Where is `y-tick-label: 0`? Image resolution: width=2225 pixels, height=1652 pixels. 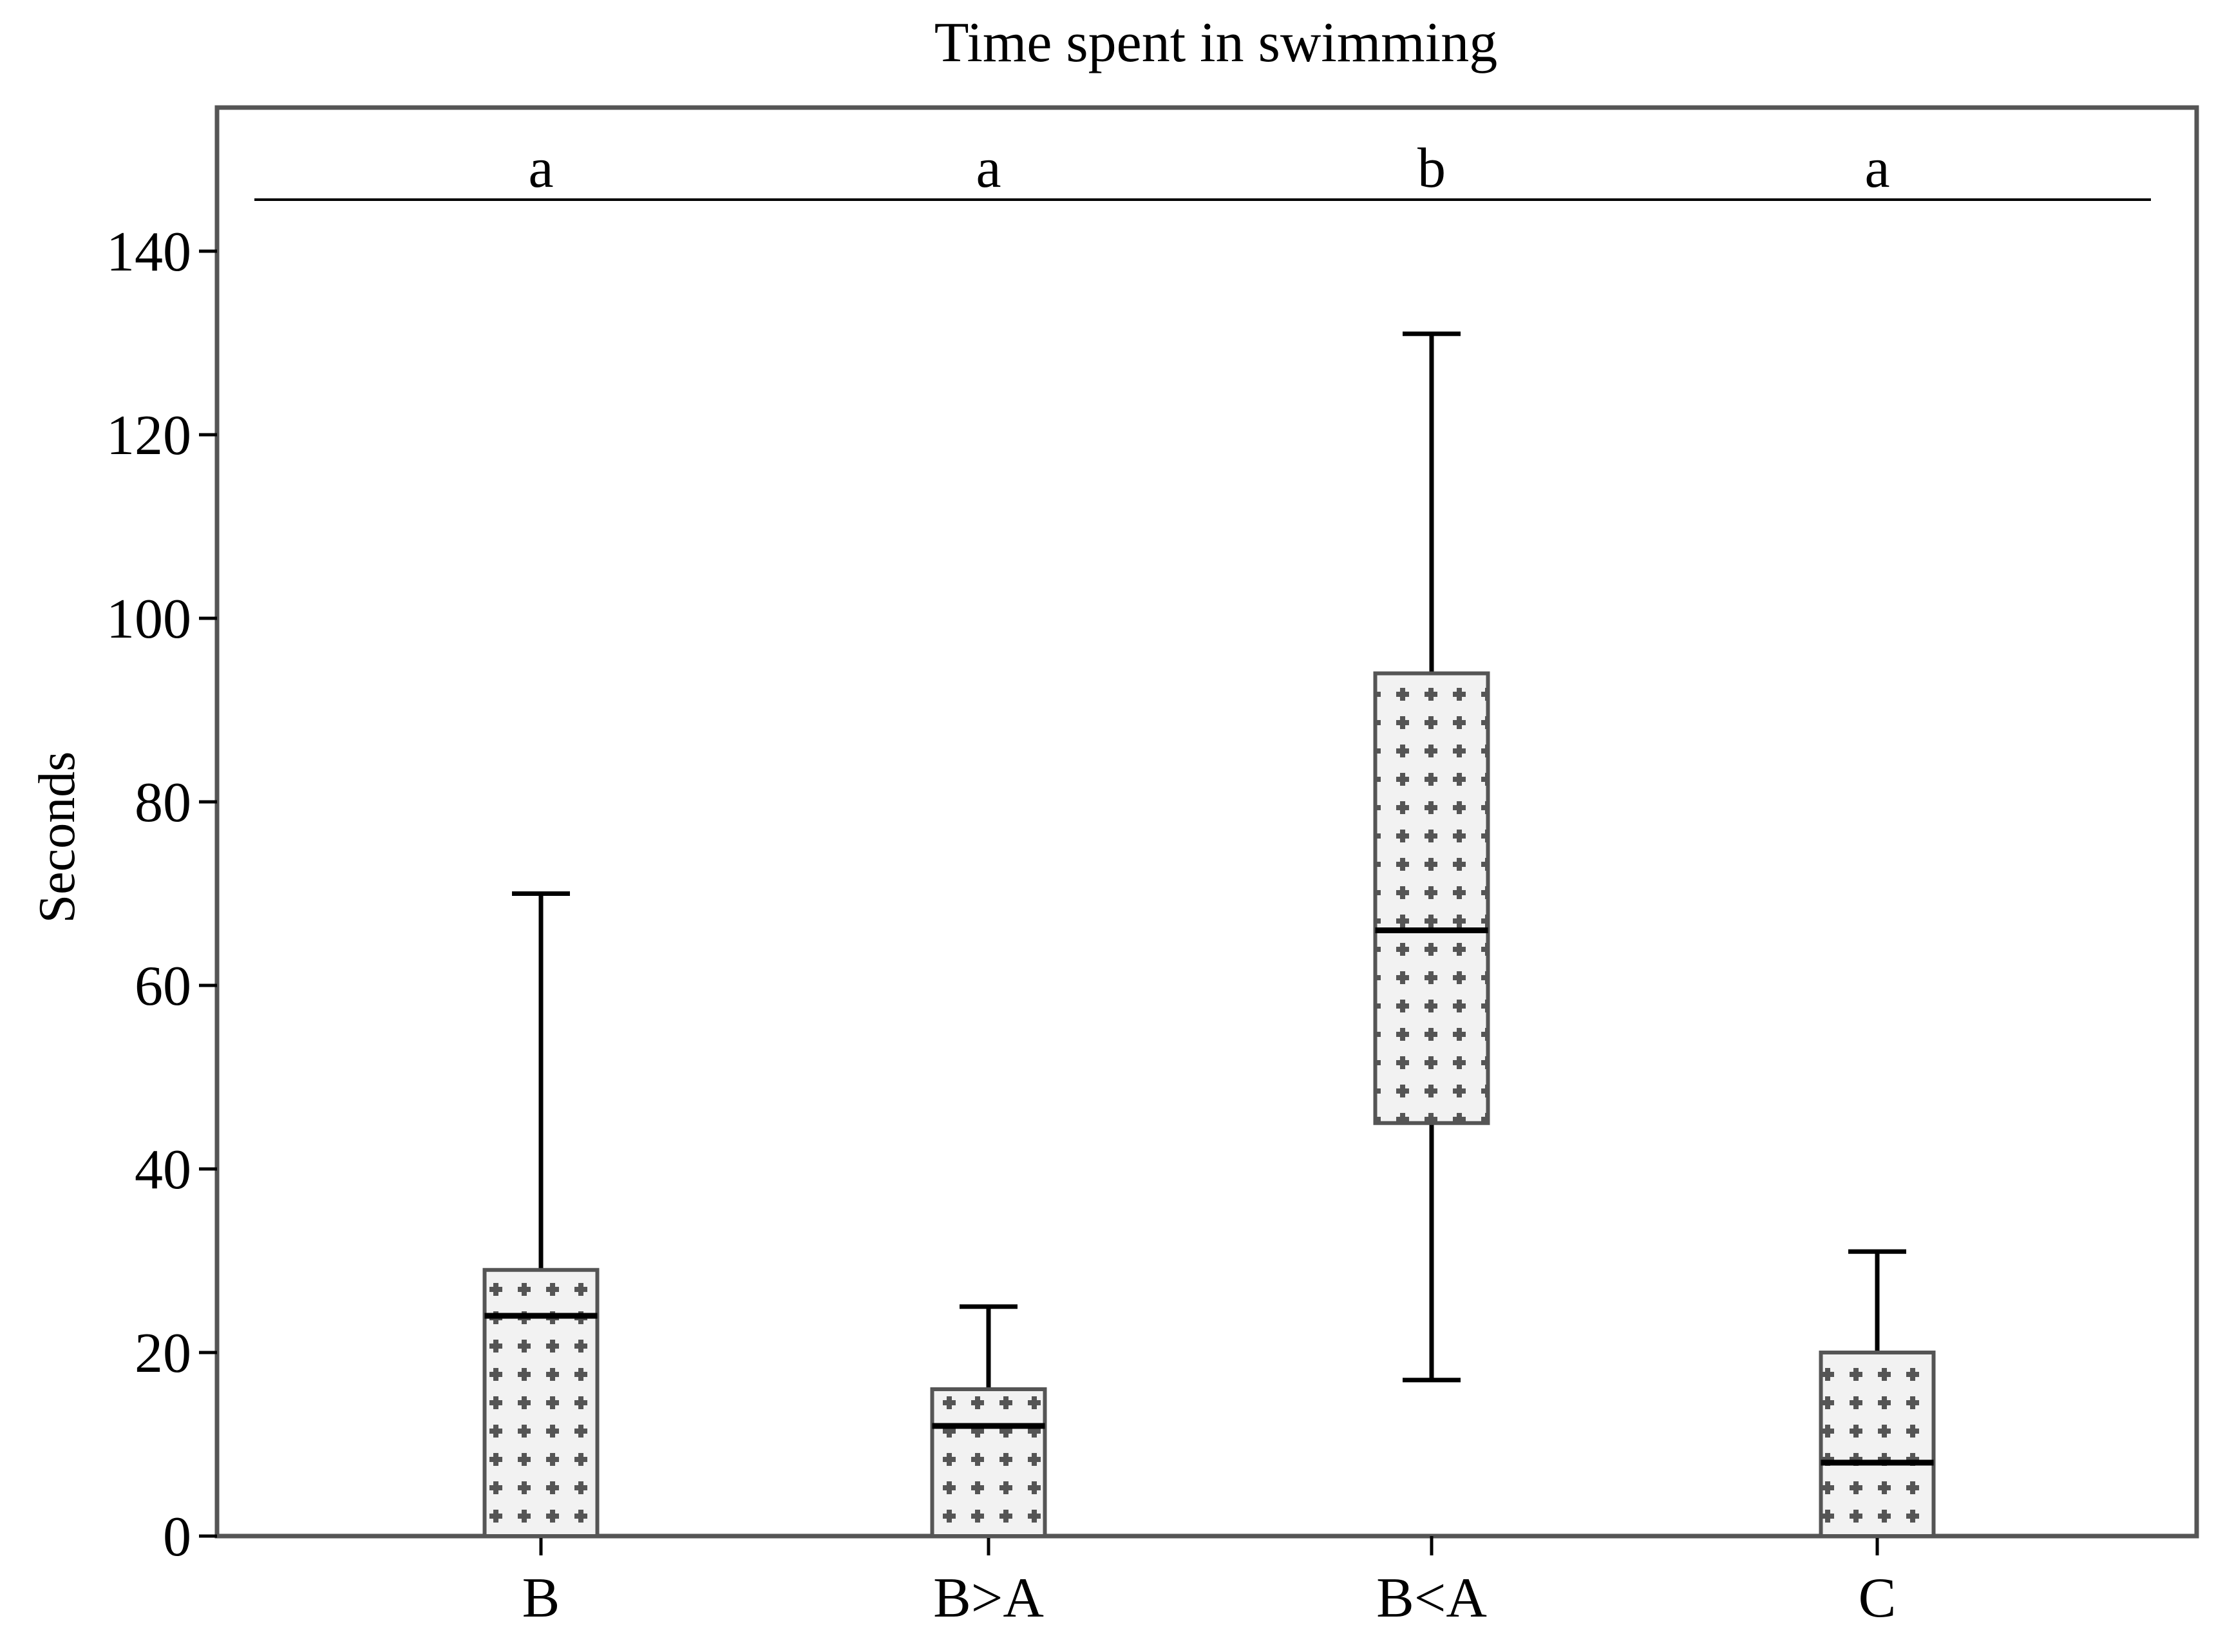 y-tick-label: 0 is located at coordinates (177, 1537).